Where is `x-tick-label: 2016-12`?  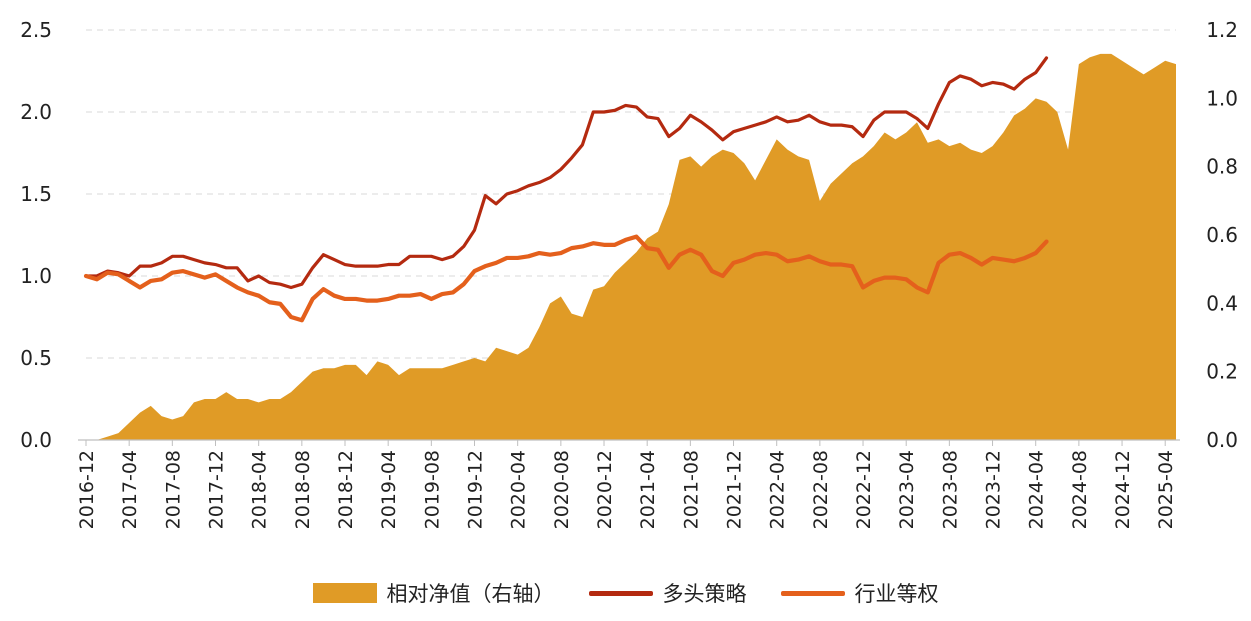 x-tick-label: 2016-12 is located at coordinates (87, 489).